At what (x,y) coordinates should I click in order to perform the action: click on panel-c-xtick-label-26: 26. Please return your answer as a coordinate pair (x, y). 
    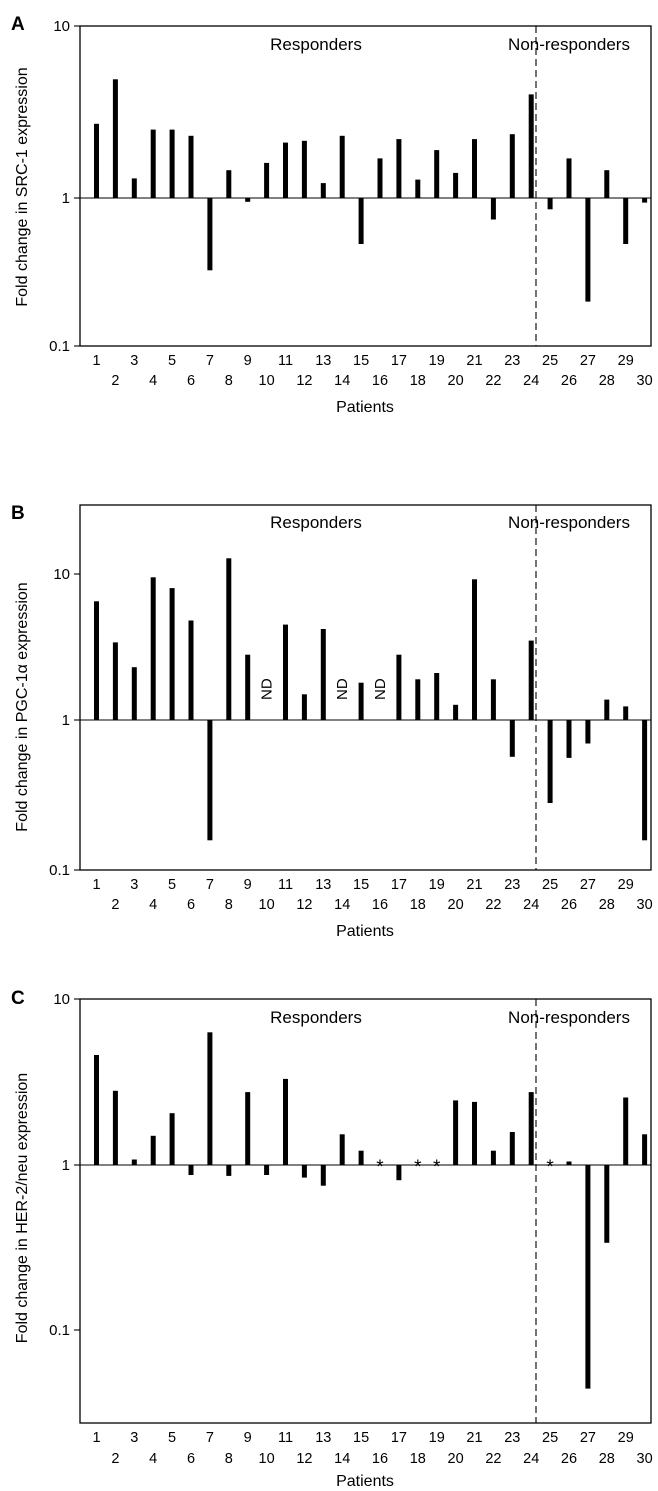
    Looking at the image, I should click on (569, 1459).